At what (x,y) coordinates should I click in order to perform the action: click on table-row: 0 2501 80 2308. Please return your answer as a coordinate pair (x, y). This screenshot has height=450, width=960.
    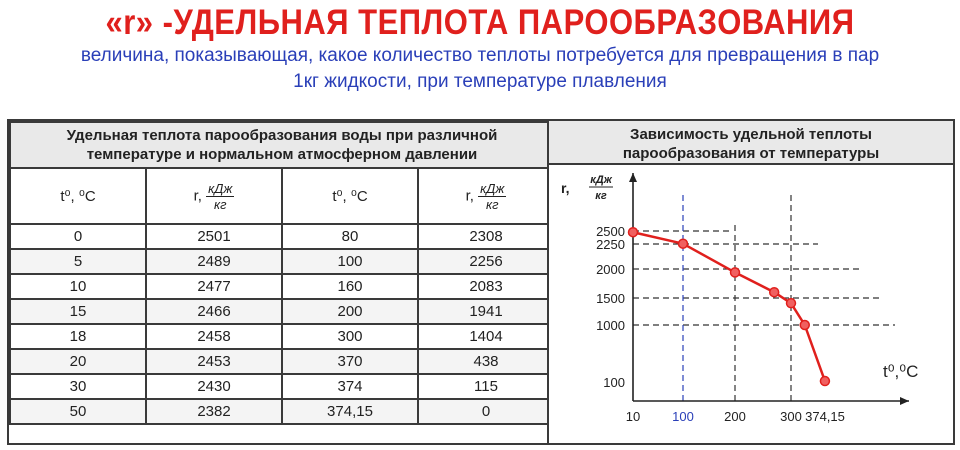
    Looking at the image, I should click on (282, 236).